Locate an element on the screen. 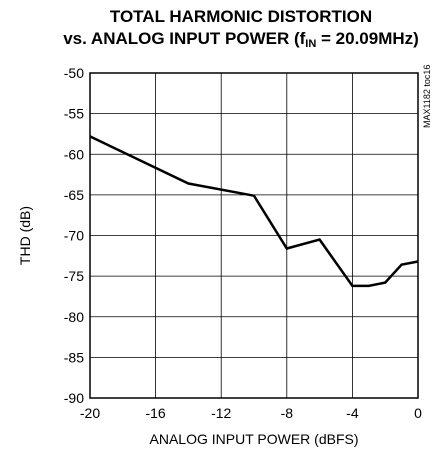 The width and height of the screenshot is (442, 458). x-tick-label-4: -4 is located at coordinates (352, 413).